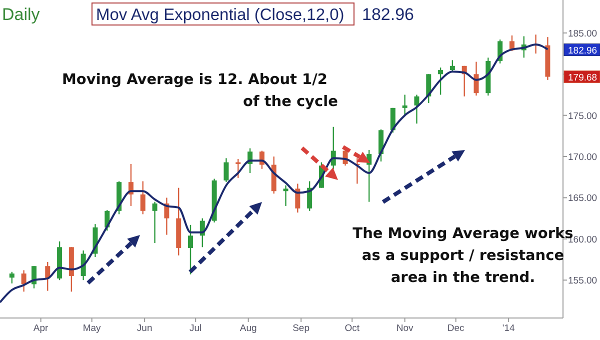 The height and width of the screenshot is (340, 600). I want to click on y-tick-label: 185.00, so click(583, 34).